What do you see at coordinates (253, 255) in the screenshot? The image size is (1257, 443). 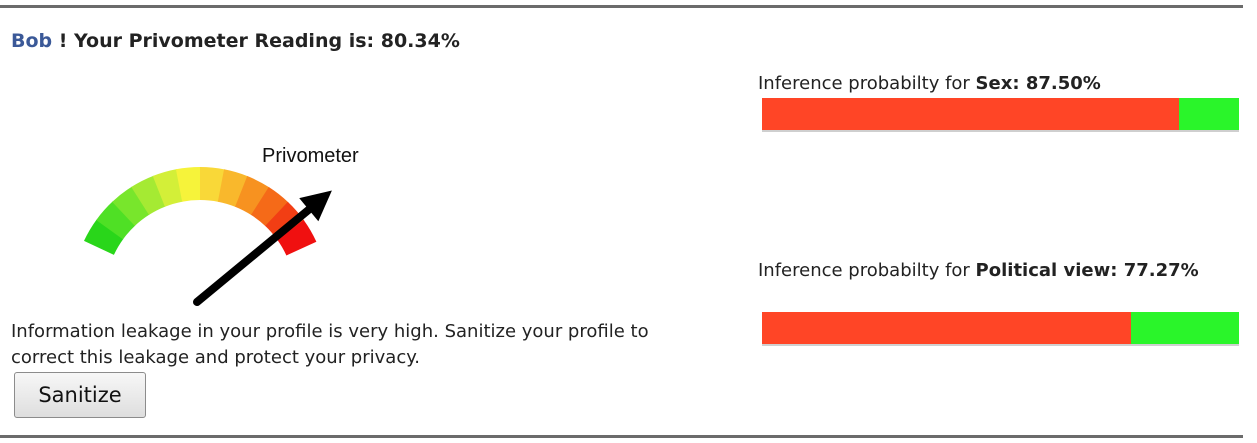 I see `gauge-needle` at bounding box center [253, 255].